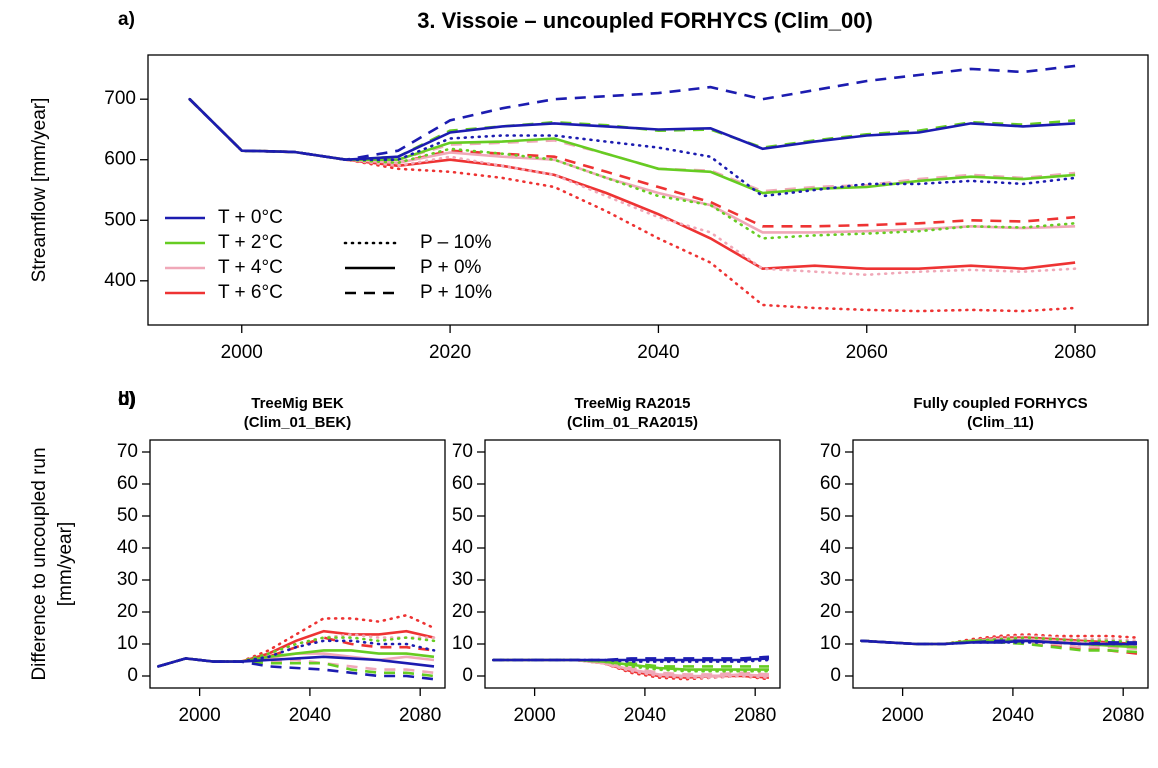 The width and height of the screenshot is (1158, 768). I want to click on y-tick-label: 700, so click(120, 98).